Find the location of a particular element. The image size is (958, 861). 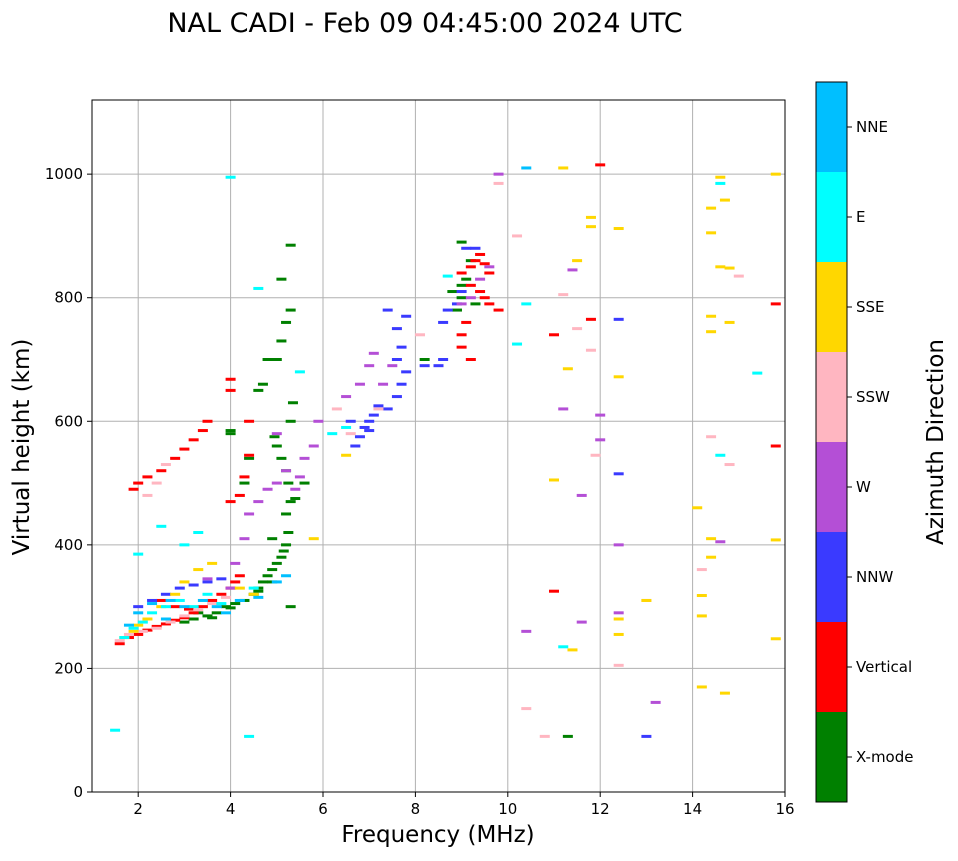

x-axis-label: Frequency (MHz) is located at coordinates (437, 835).